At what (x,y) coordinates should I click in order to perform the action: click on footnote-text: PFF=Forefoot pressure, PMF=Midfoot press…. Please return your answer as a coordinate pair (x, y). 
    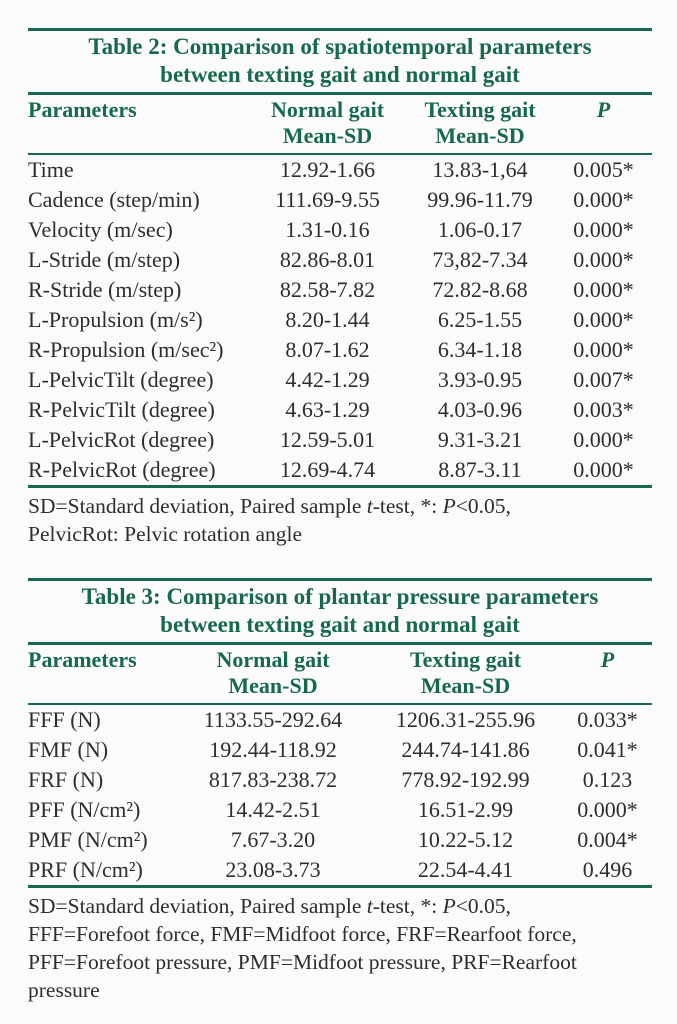
    Looking at the image, I should click on (302, 962).